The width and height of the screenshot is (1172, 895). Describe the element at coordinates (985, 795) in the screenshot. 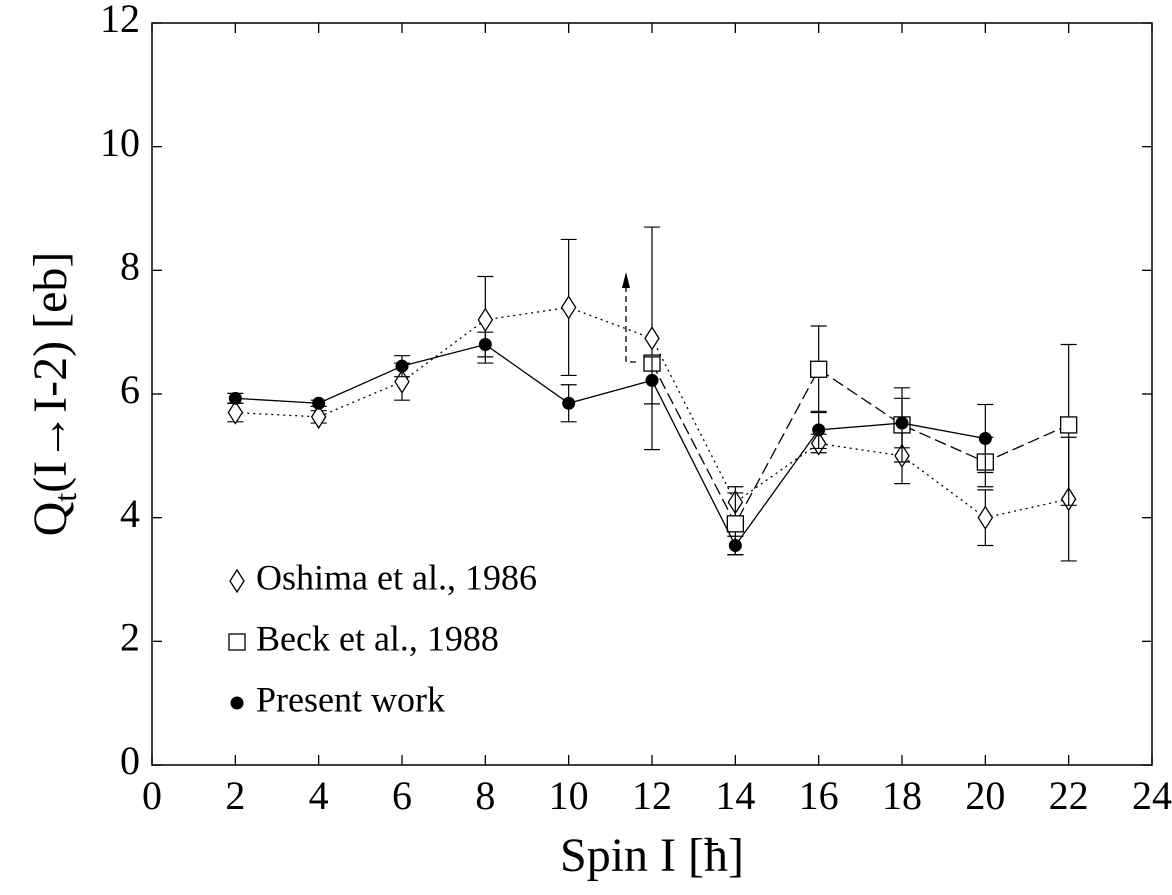

I see `x-tick-label: 20` at that location.